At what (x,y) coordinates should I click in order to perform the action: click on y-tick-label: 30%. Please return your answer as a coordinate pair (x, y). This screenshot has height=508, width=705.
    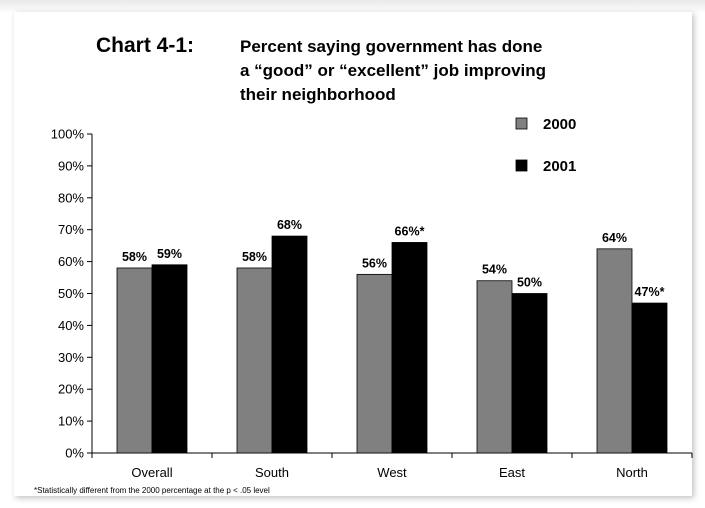
    Looking at the image, I should click on (71, 357).